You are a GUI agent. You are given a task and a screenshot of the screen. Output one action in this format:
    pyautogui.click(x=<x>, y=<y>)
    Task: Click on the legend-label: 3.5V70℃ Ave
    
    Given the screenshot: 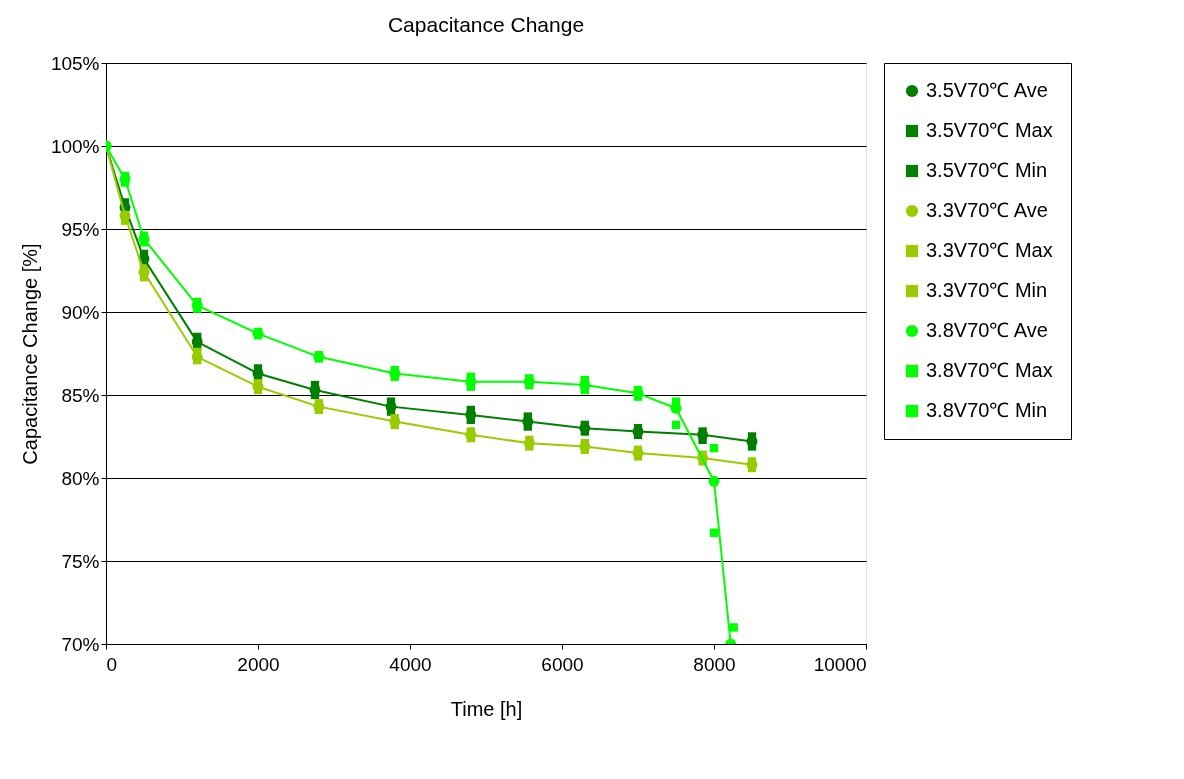 What is the action you would take?
    pyautogui.click(x=987, y=90)
    